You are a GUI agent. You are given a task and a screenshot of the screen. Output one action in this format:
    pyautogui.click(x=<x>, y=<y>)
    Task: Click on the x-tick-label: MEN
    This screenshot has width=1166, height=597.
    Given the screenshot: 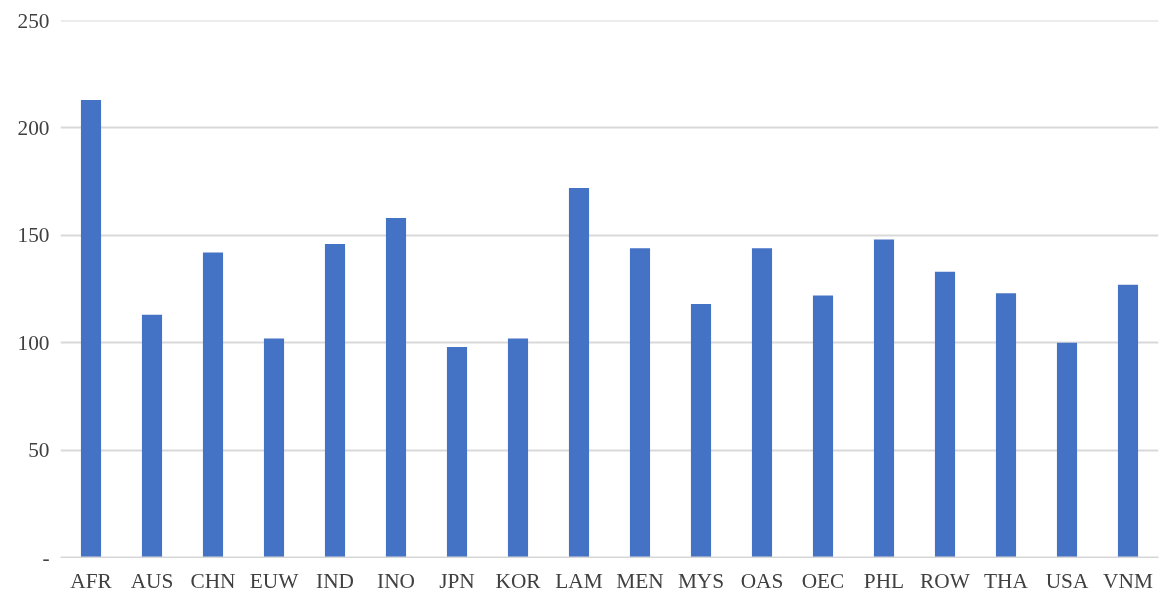 What is the action you would take?
    pyautogui.click(x=640, y=580)
    